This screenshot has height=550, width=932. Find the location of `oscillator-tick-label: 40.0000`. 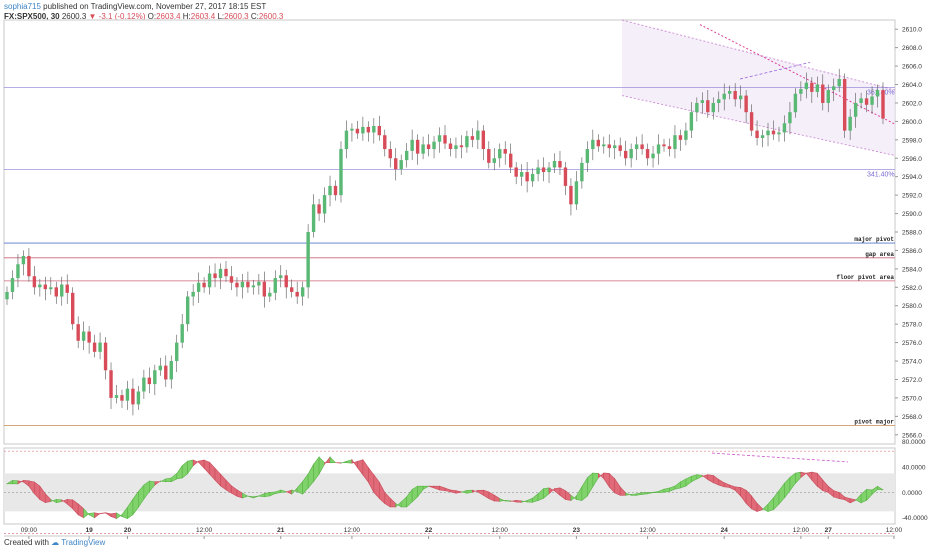

oscillator-tick-label: 40.0000 is located at coordinates (914, 468).